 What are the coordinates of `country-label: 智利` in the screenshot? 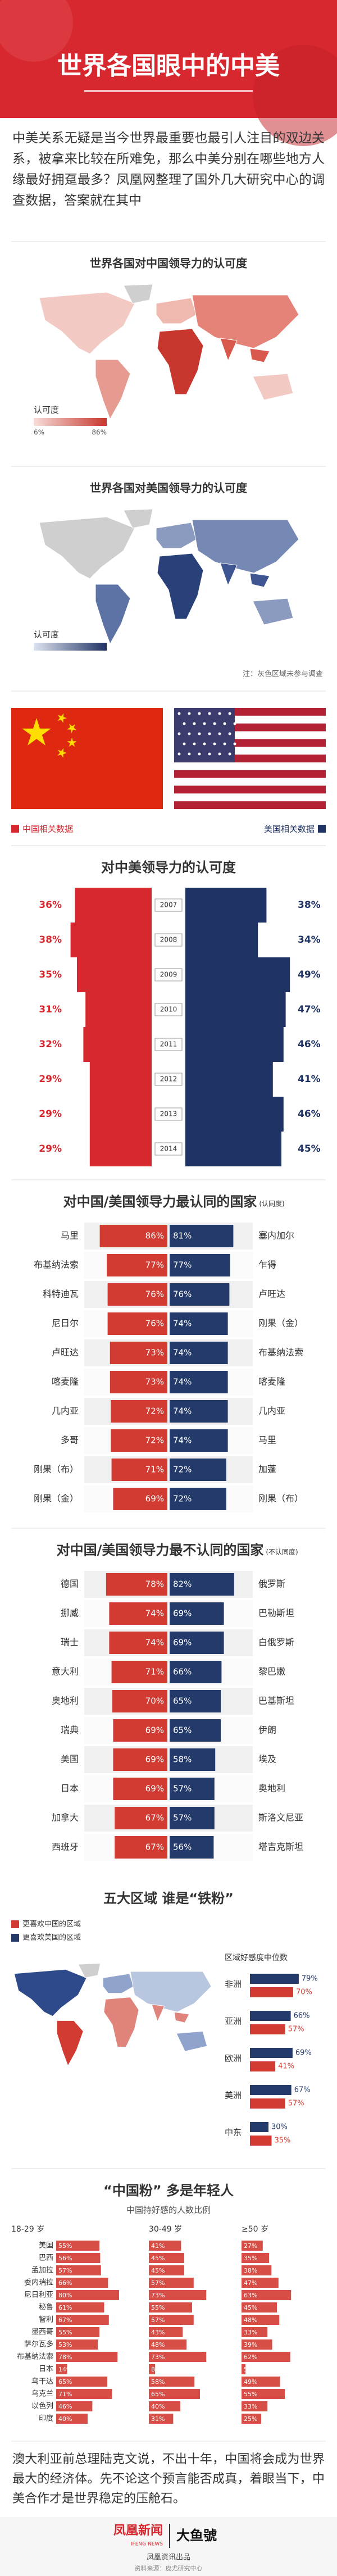 It's located at (46, 2320).